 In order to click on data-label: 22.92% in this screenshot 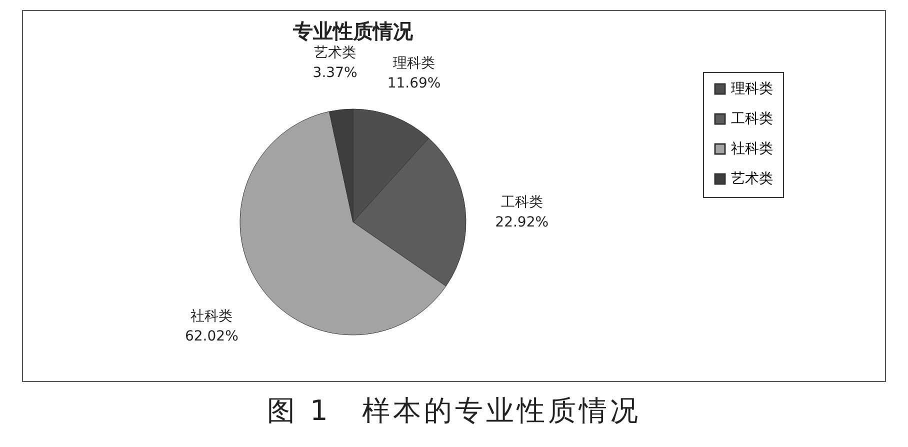, I will do `click(522, 222)`.